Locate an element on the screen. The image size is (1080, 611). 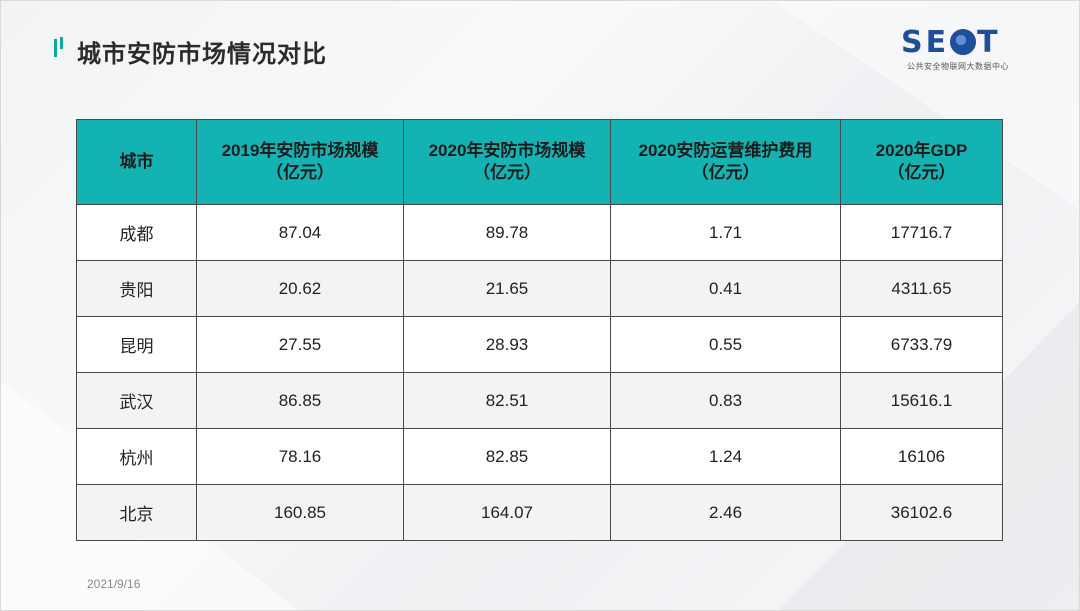
city-cell: 贵阳 is located at coordinates (136, 288).